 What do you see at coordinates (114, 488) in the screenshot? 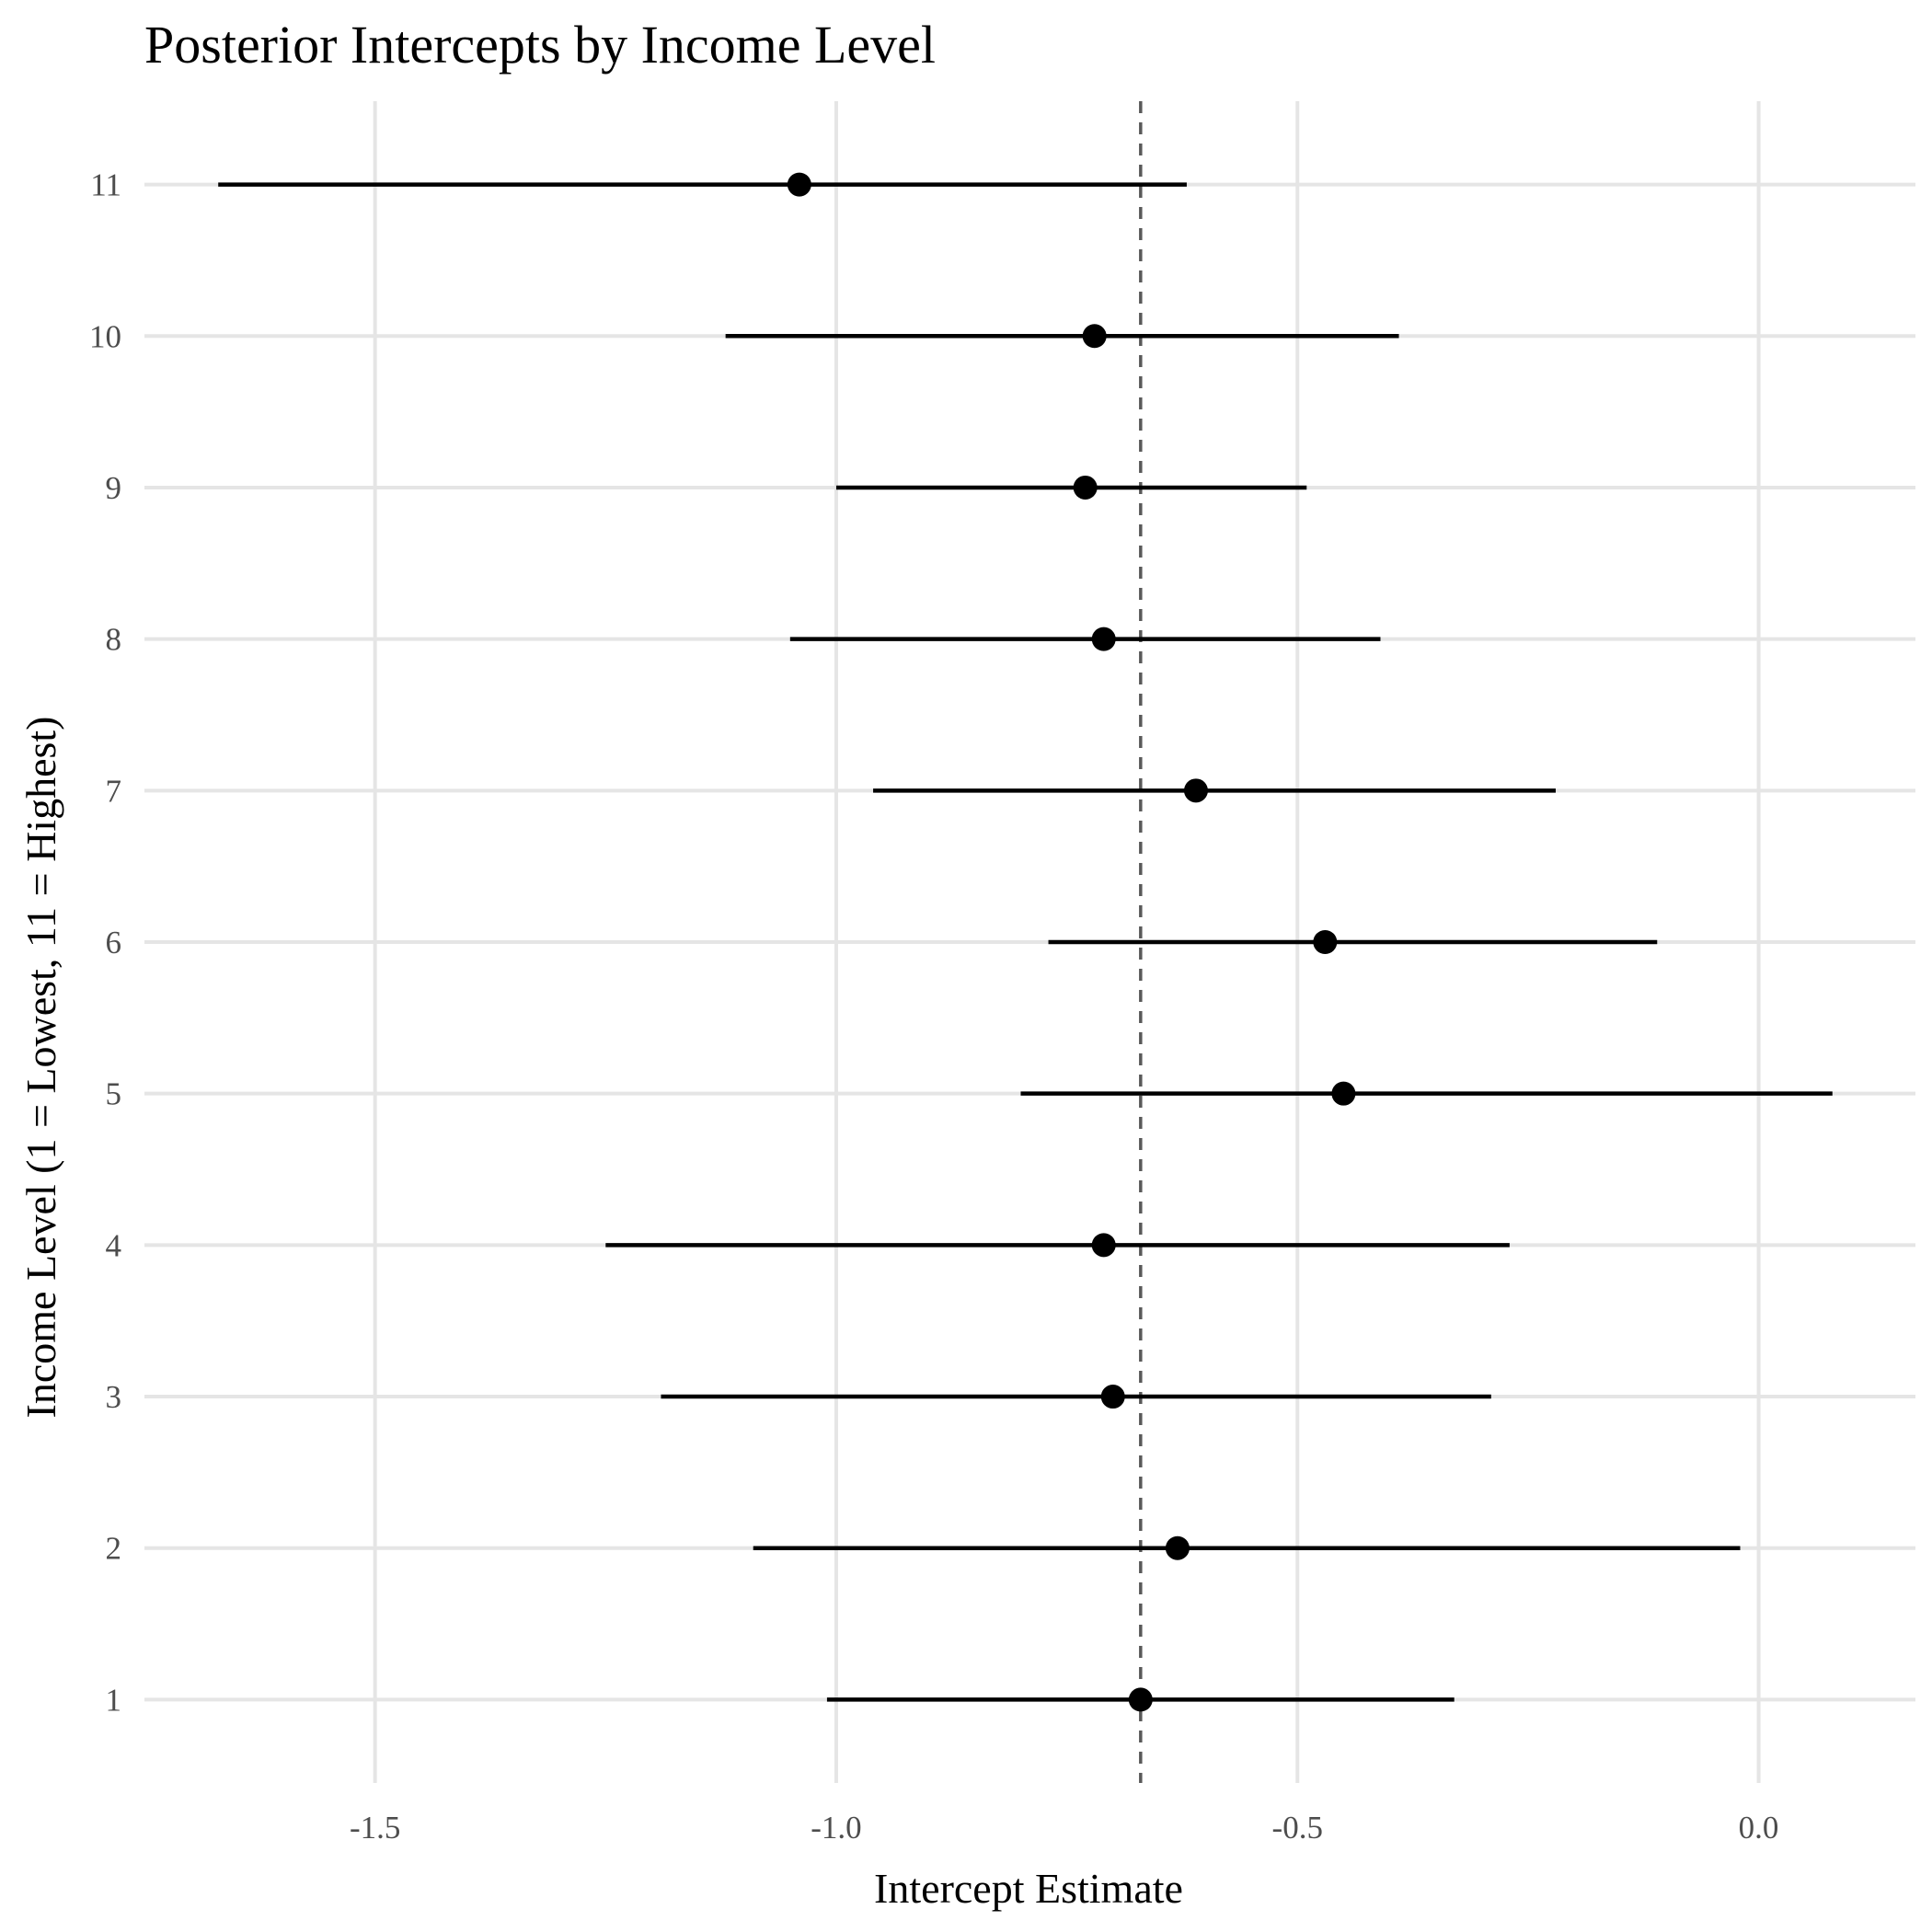
I see `y-tick-label-9: 9` at bounding box center [114, 488].